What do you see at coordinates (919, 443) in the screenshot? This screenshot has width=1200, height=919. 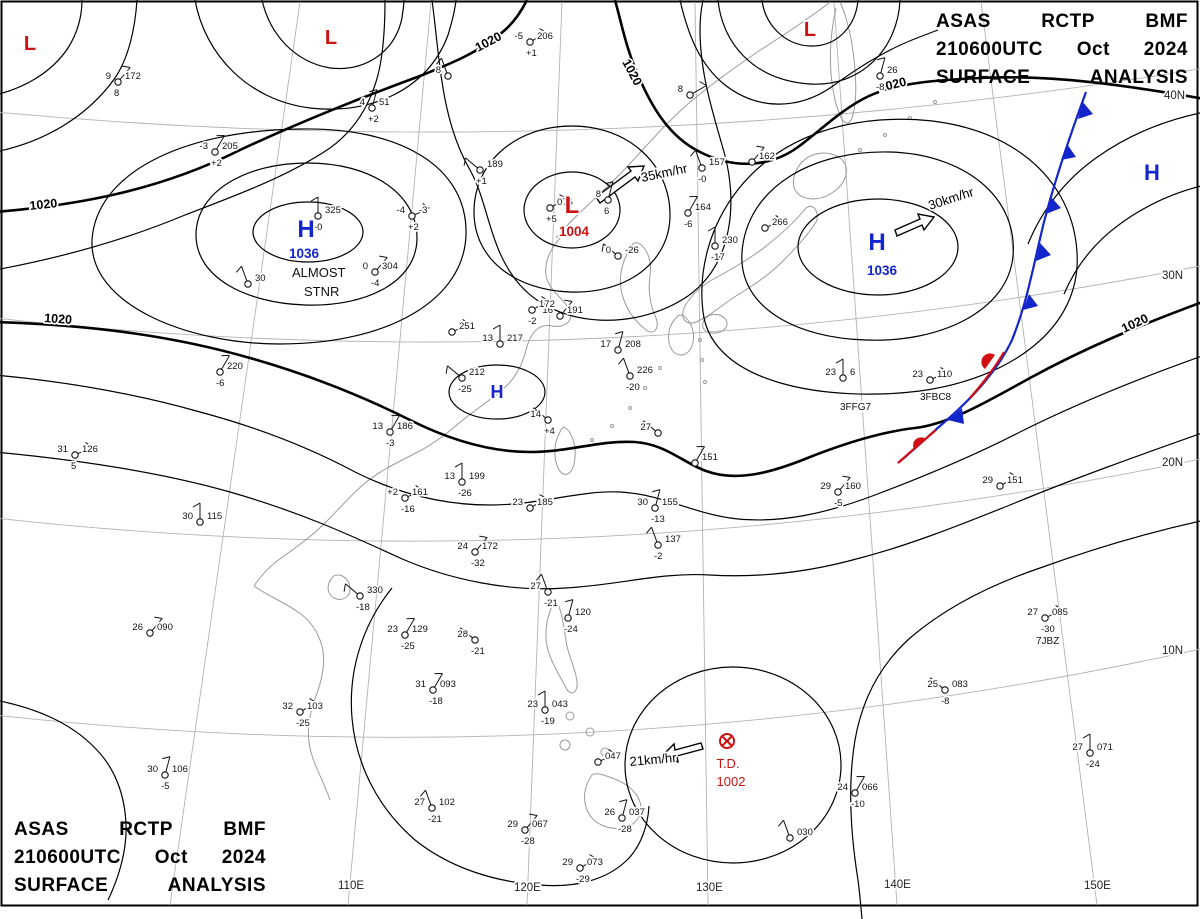 I see `warm-front-semicircle` at bounding box center [919, 443].